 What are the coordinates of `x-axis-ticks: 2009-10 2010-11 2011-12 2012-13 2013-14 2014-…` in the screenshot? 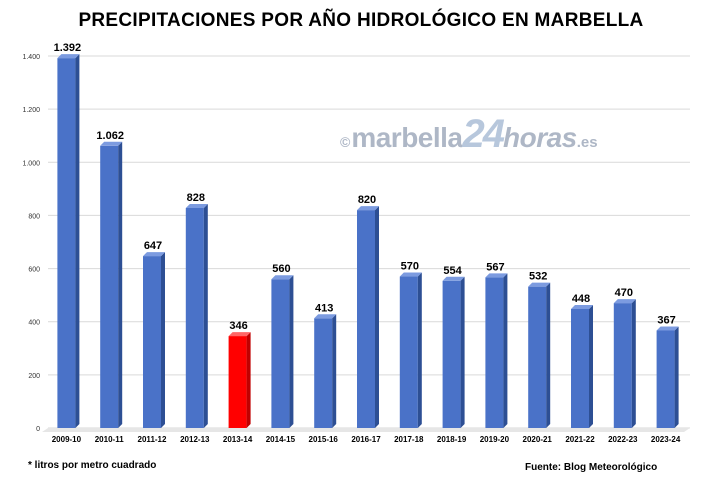 It's located at (366, 439).